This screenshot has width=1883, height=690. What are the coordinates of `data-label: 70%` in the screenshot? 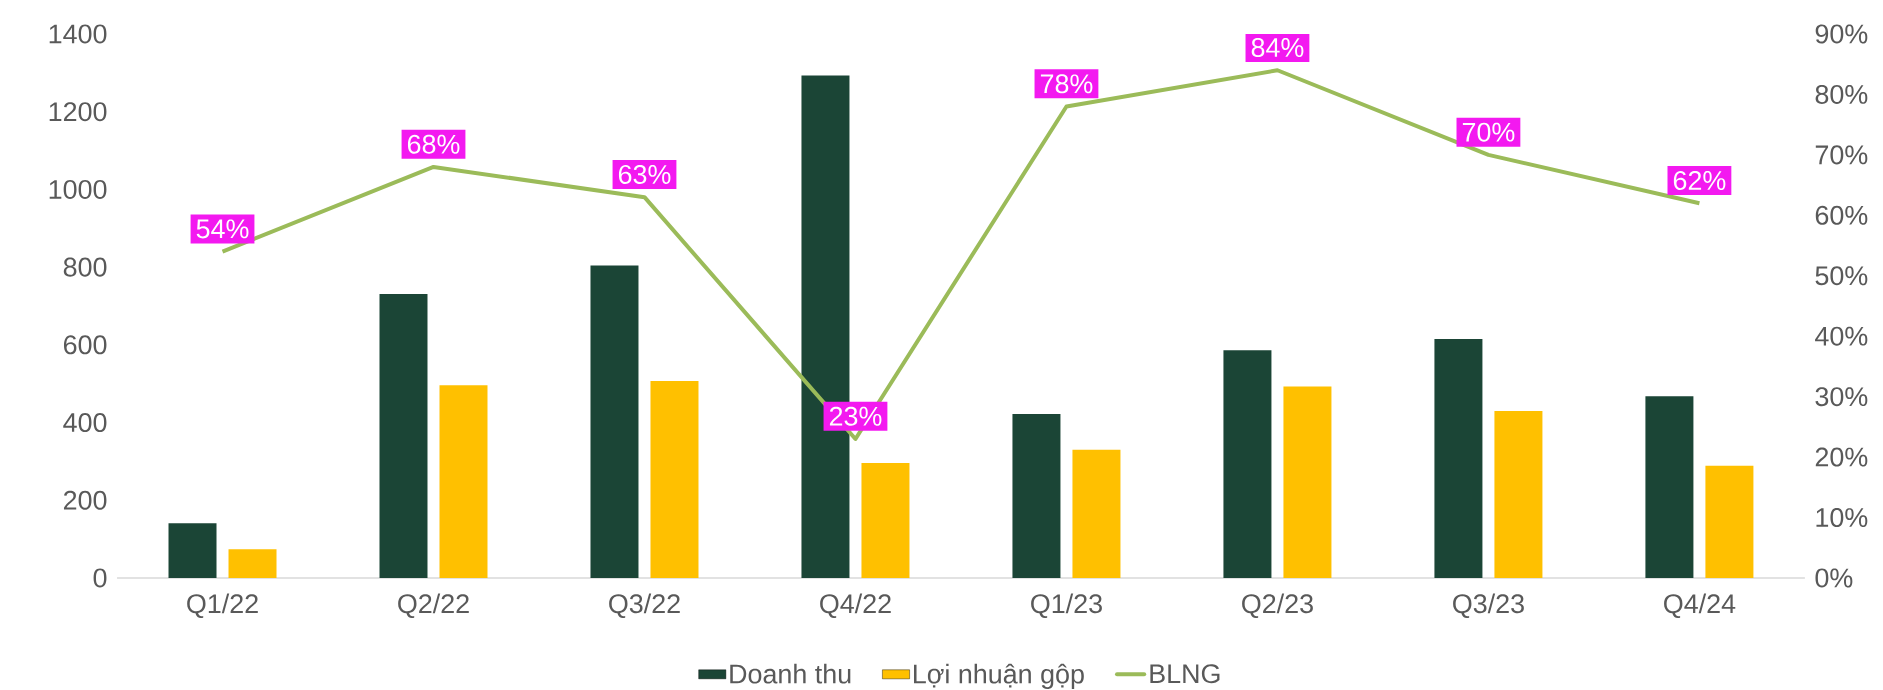 It's located at (1488, 132).